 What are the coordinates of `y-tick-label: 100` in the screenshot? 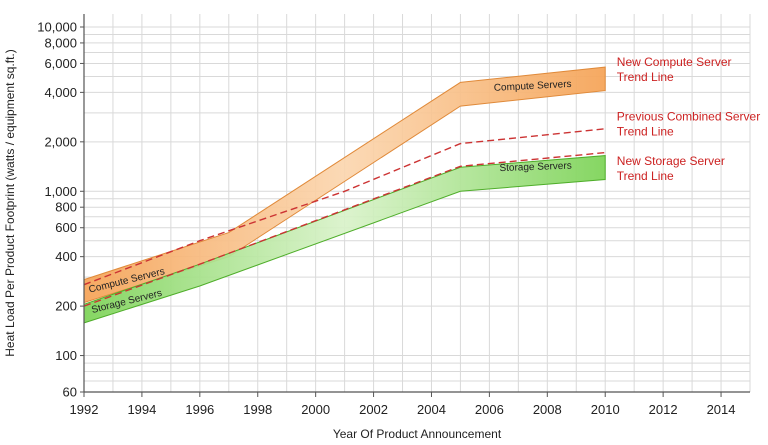 It's located at (66, 355).